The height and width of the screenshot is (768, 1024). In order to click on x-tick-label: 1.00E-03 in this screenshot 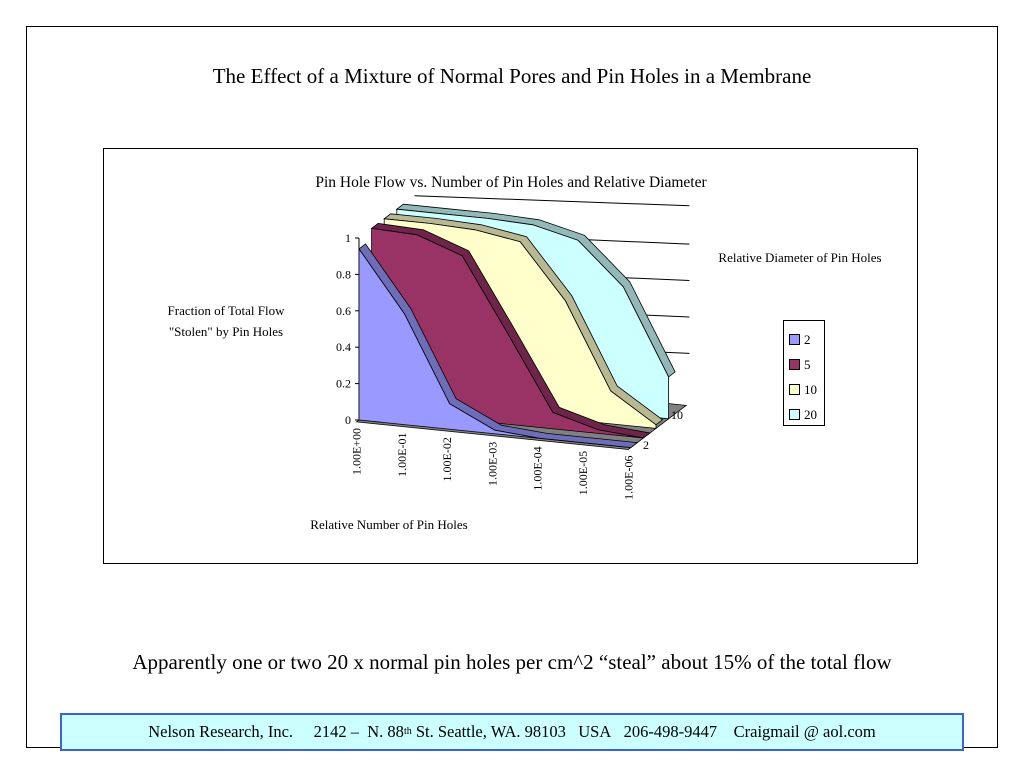, I will do `click(492, 464)`.